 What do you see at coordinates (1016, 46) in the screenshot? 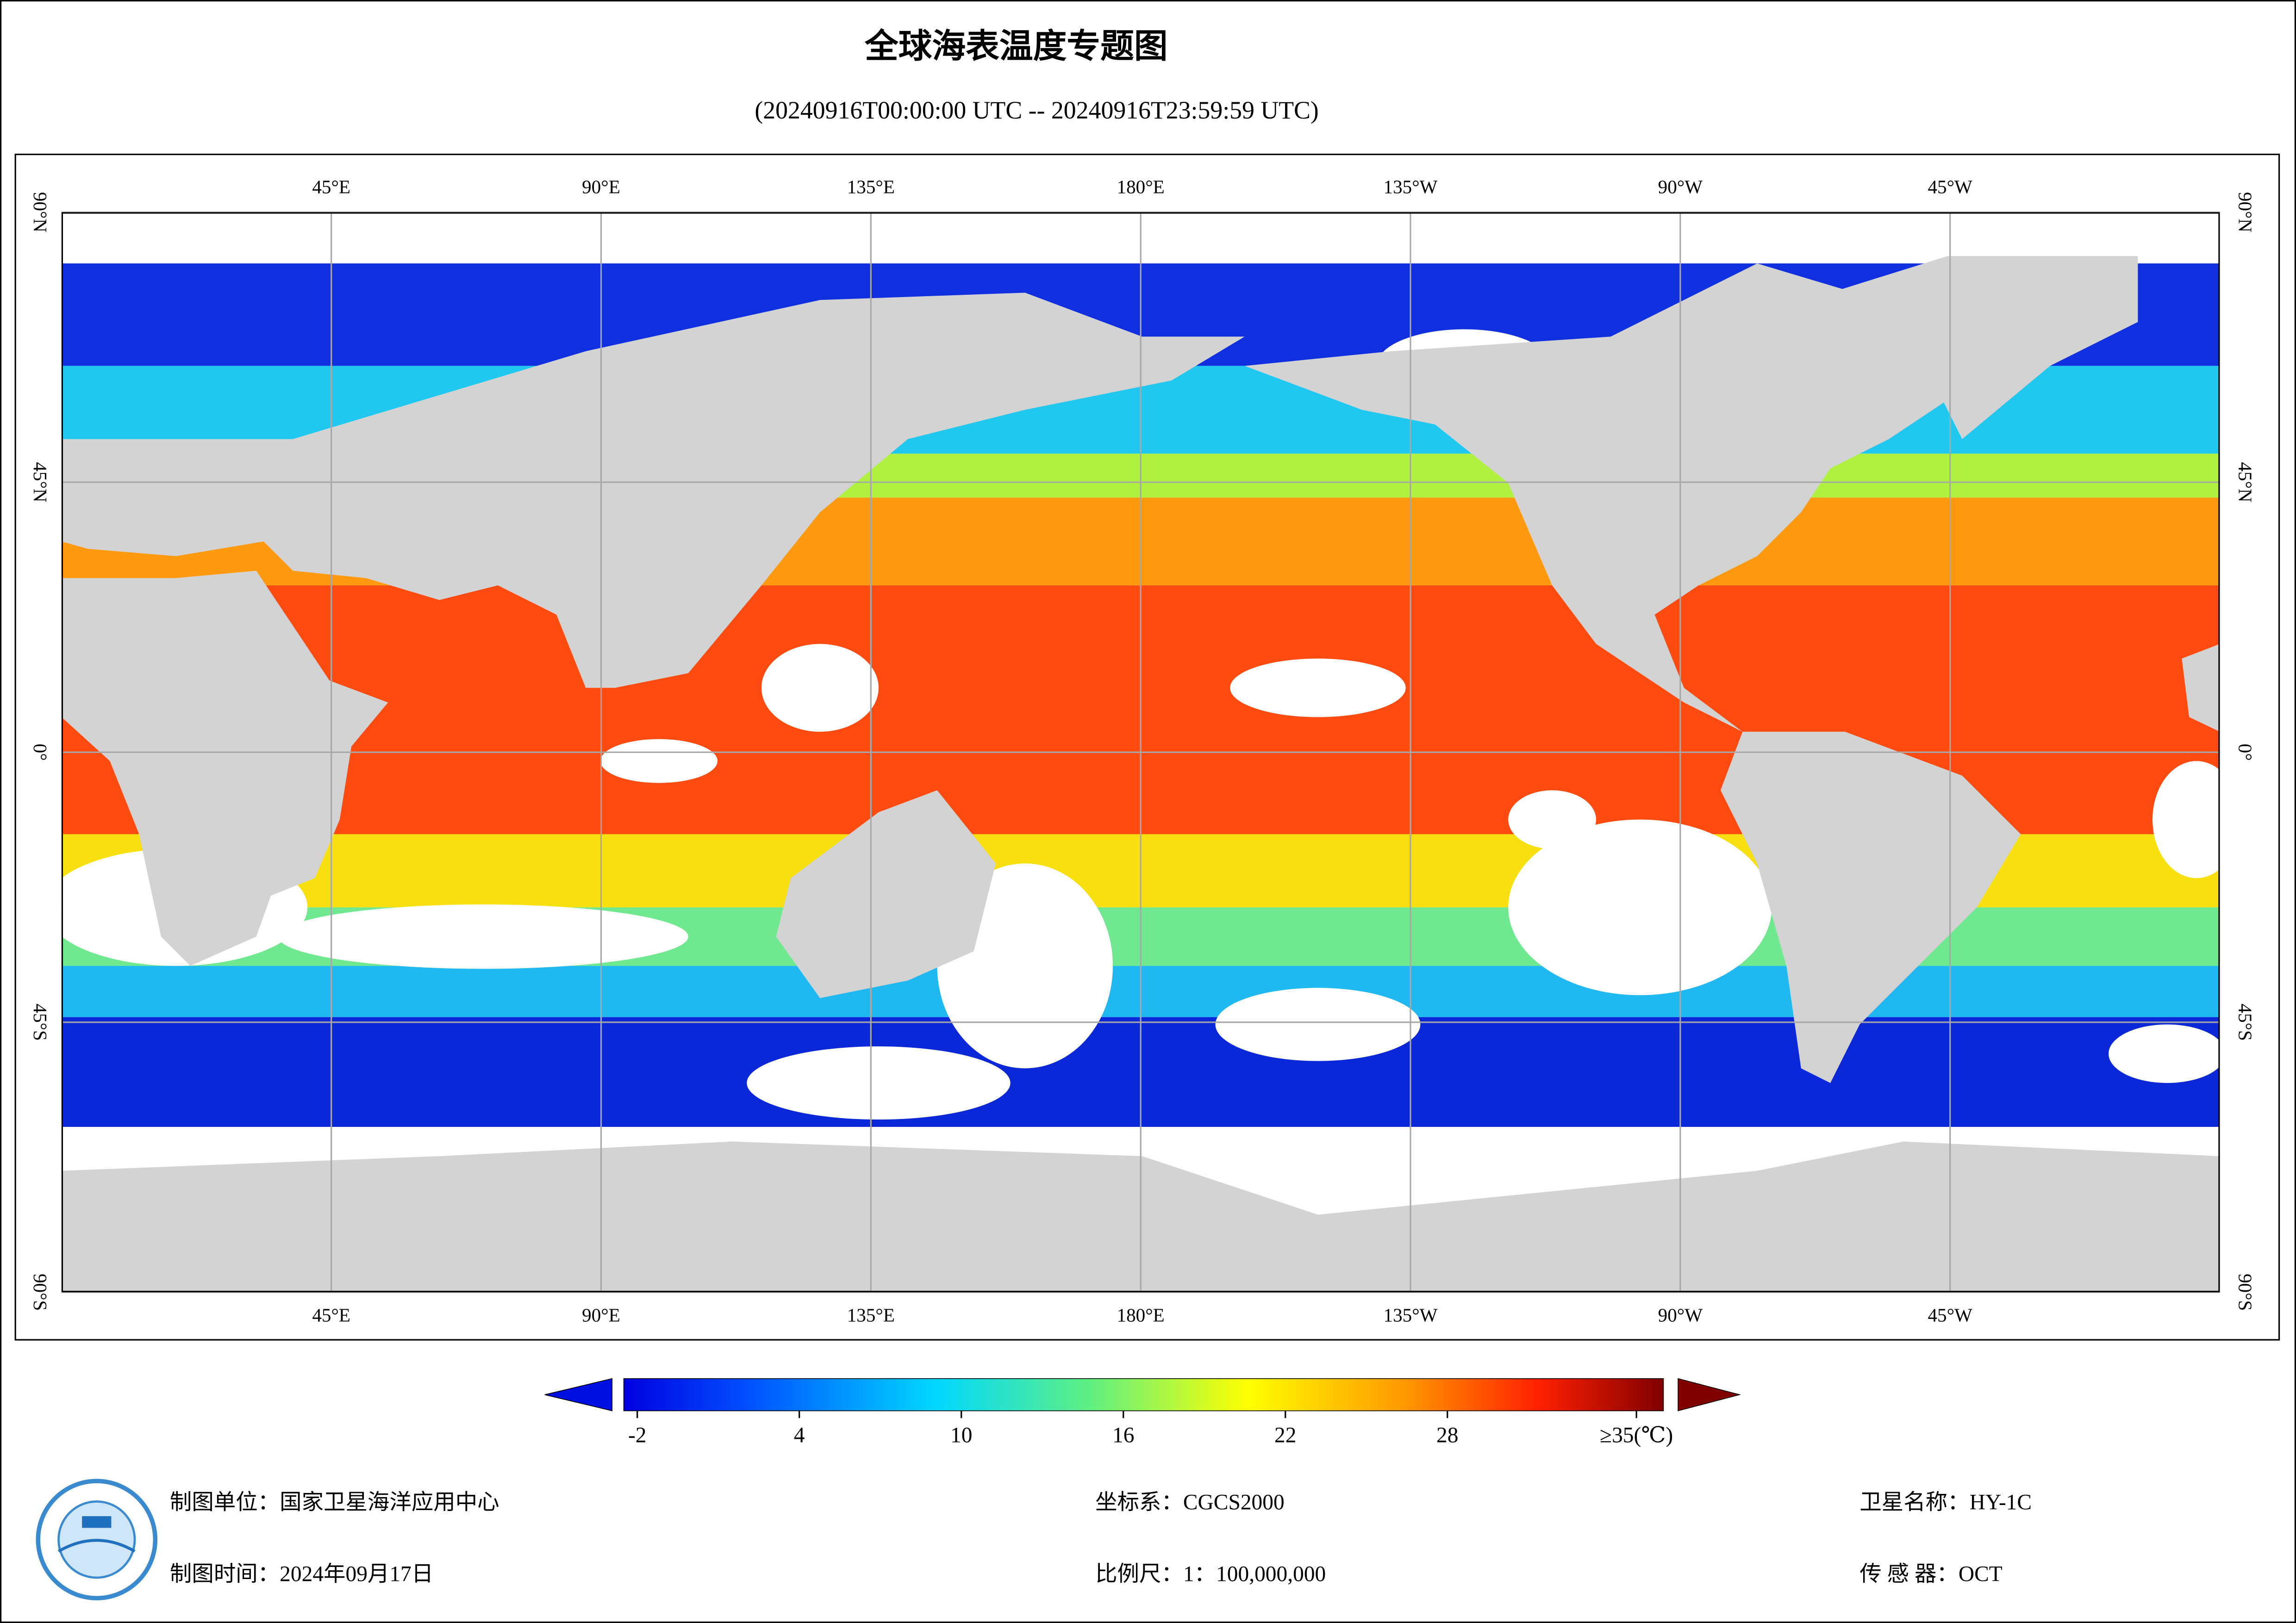
I see `title: 全球海表温度专题图` at bounding box center [1016, 46].